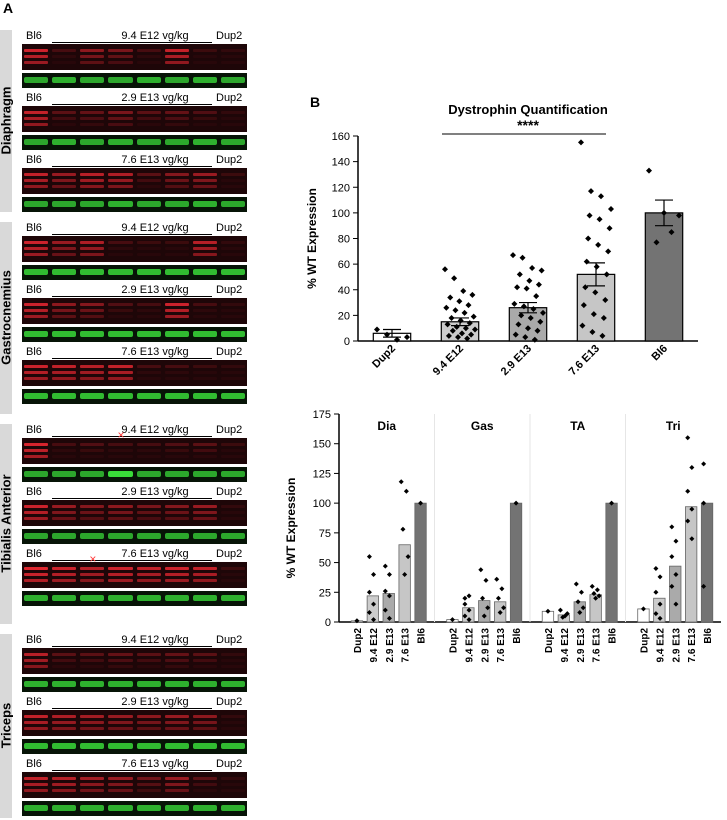  What do you see at coordinates (341, 137) in the screenshot?
I see `y-tick-label: 160` at bounding box center [341, 137].